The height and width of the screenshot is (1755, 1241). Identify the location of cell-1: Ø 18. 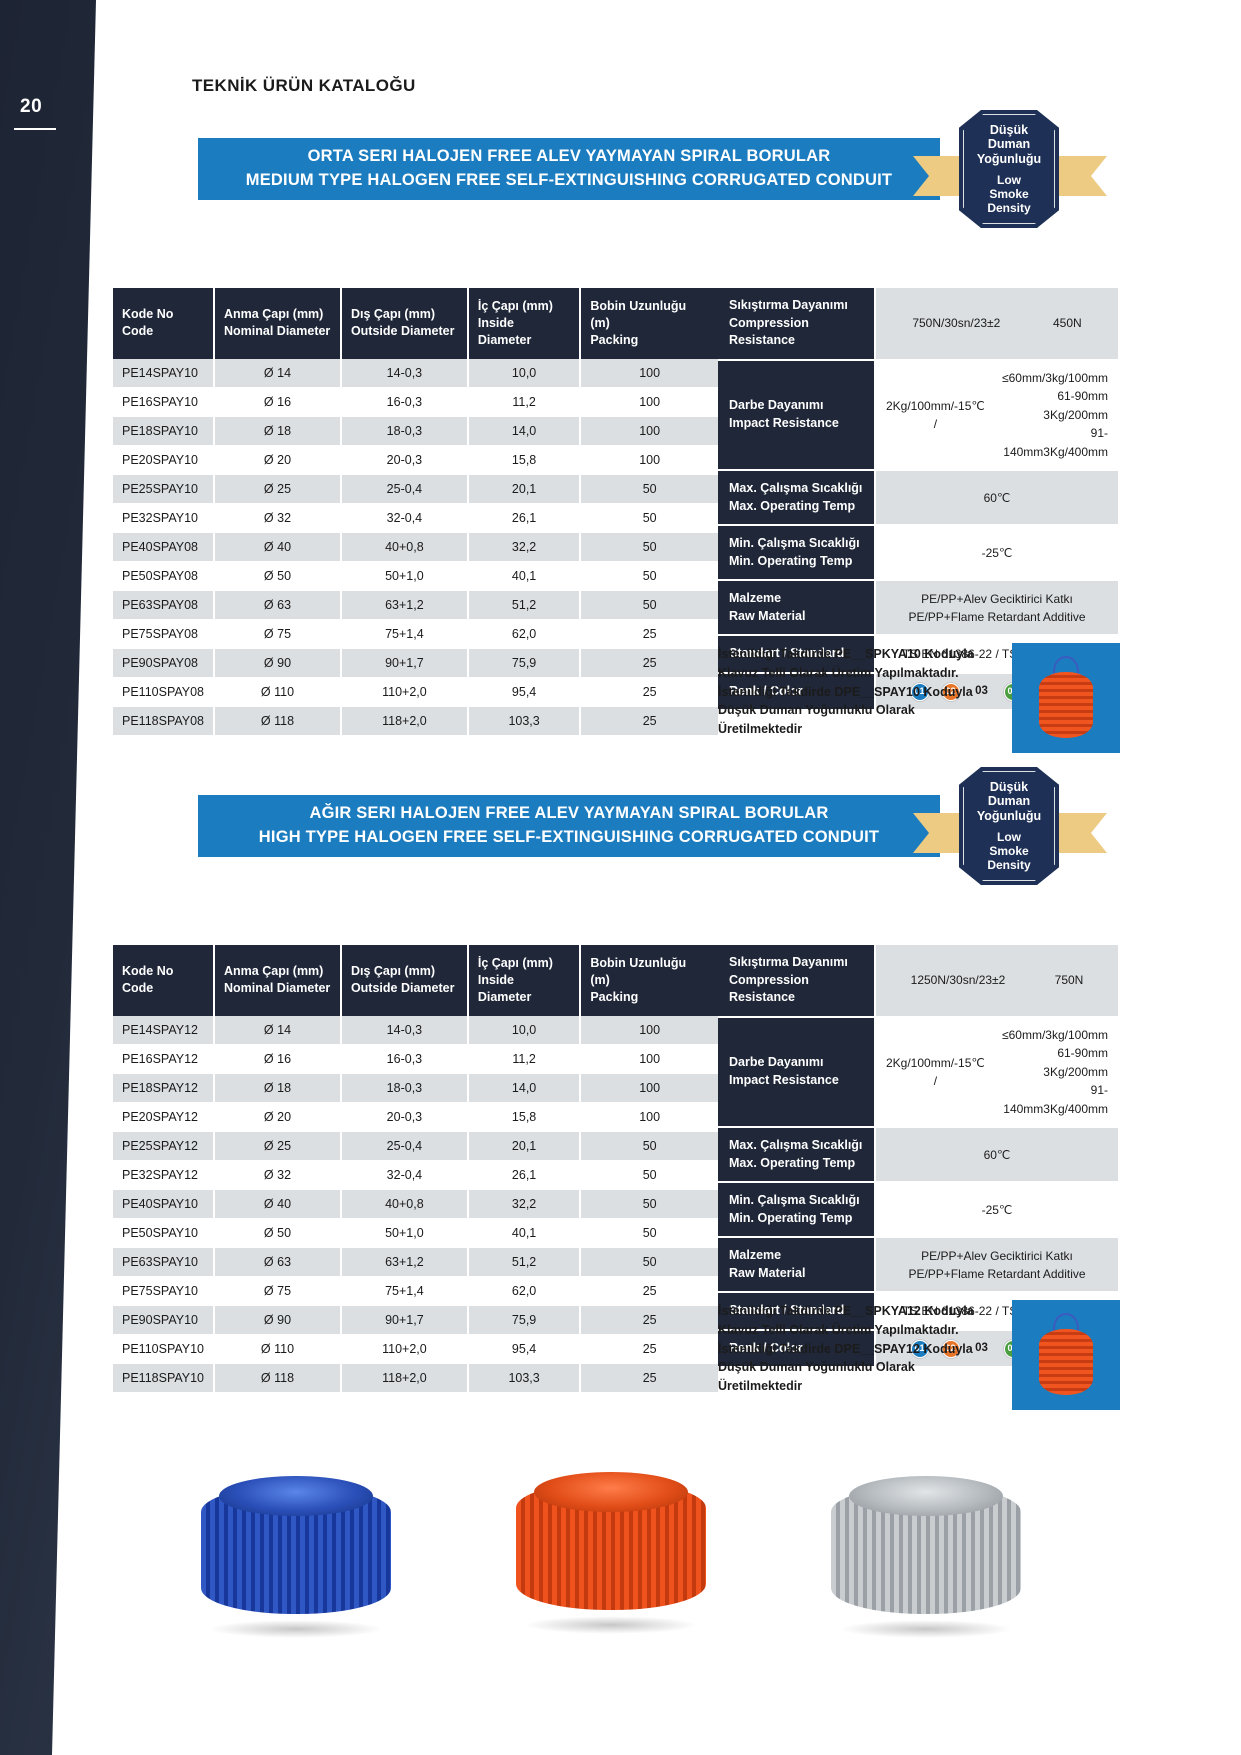
(278, 1088).